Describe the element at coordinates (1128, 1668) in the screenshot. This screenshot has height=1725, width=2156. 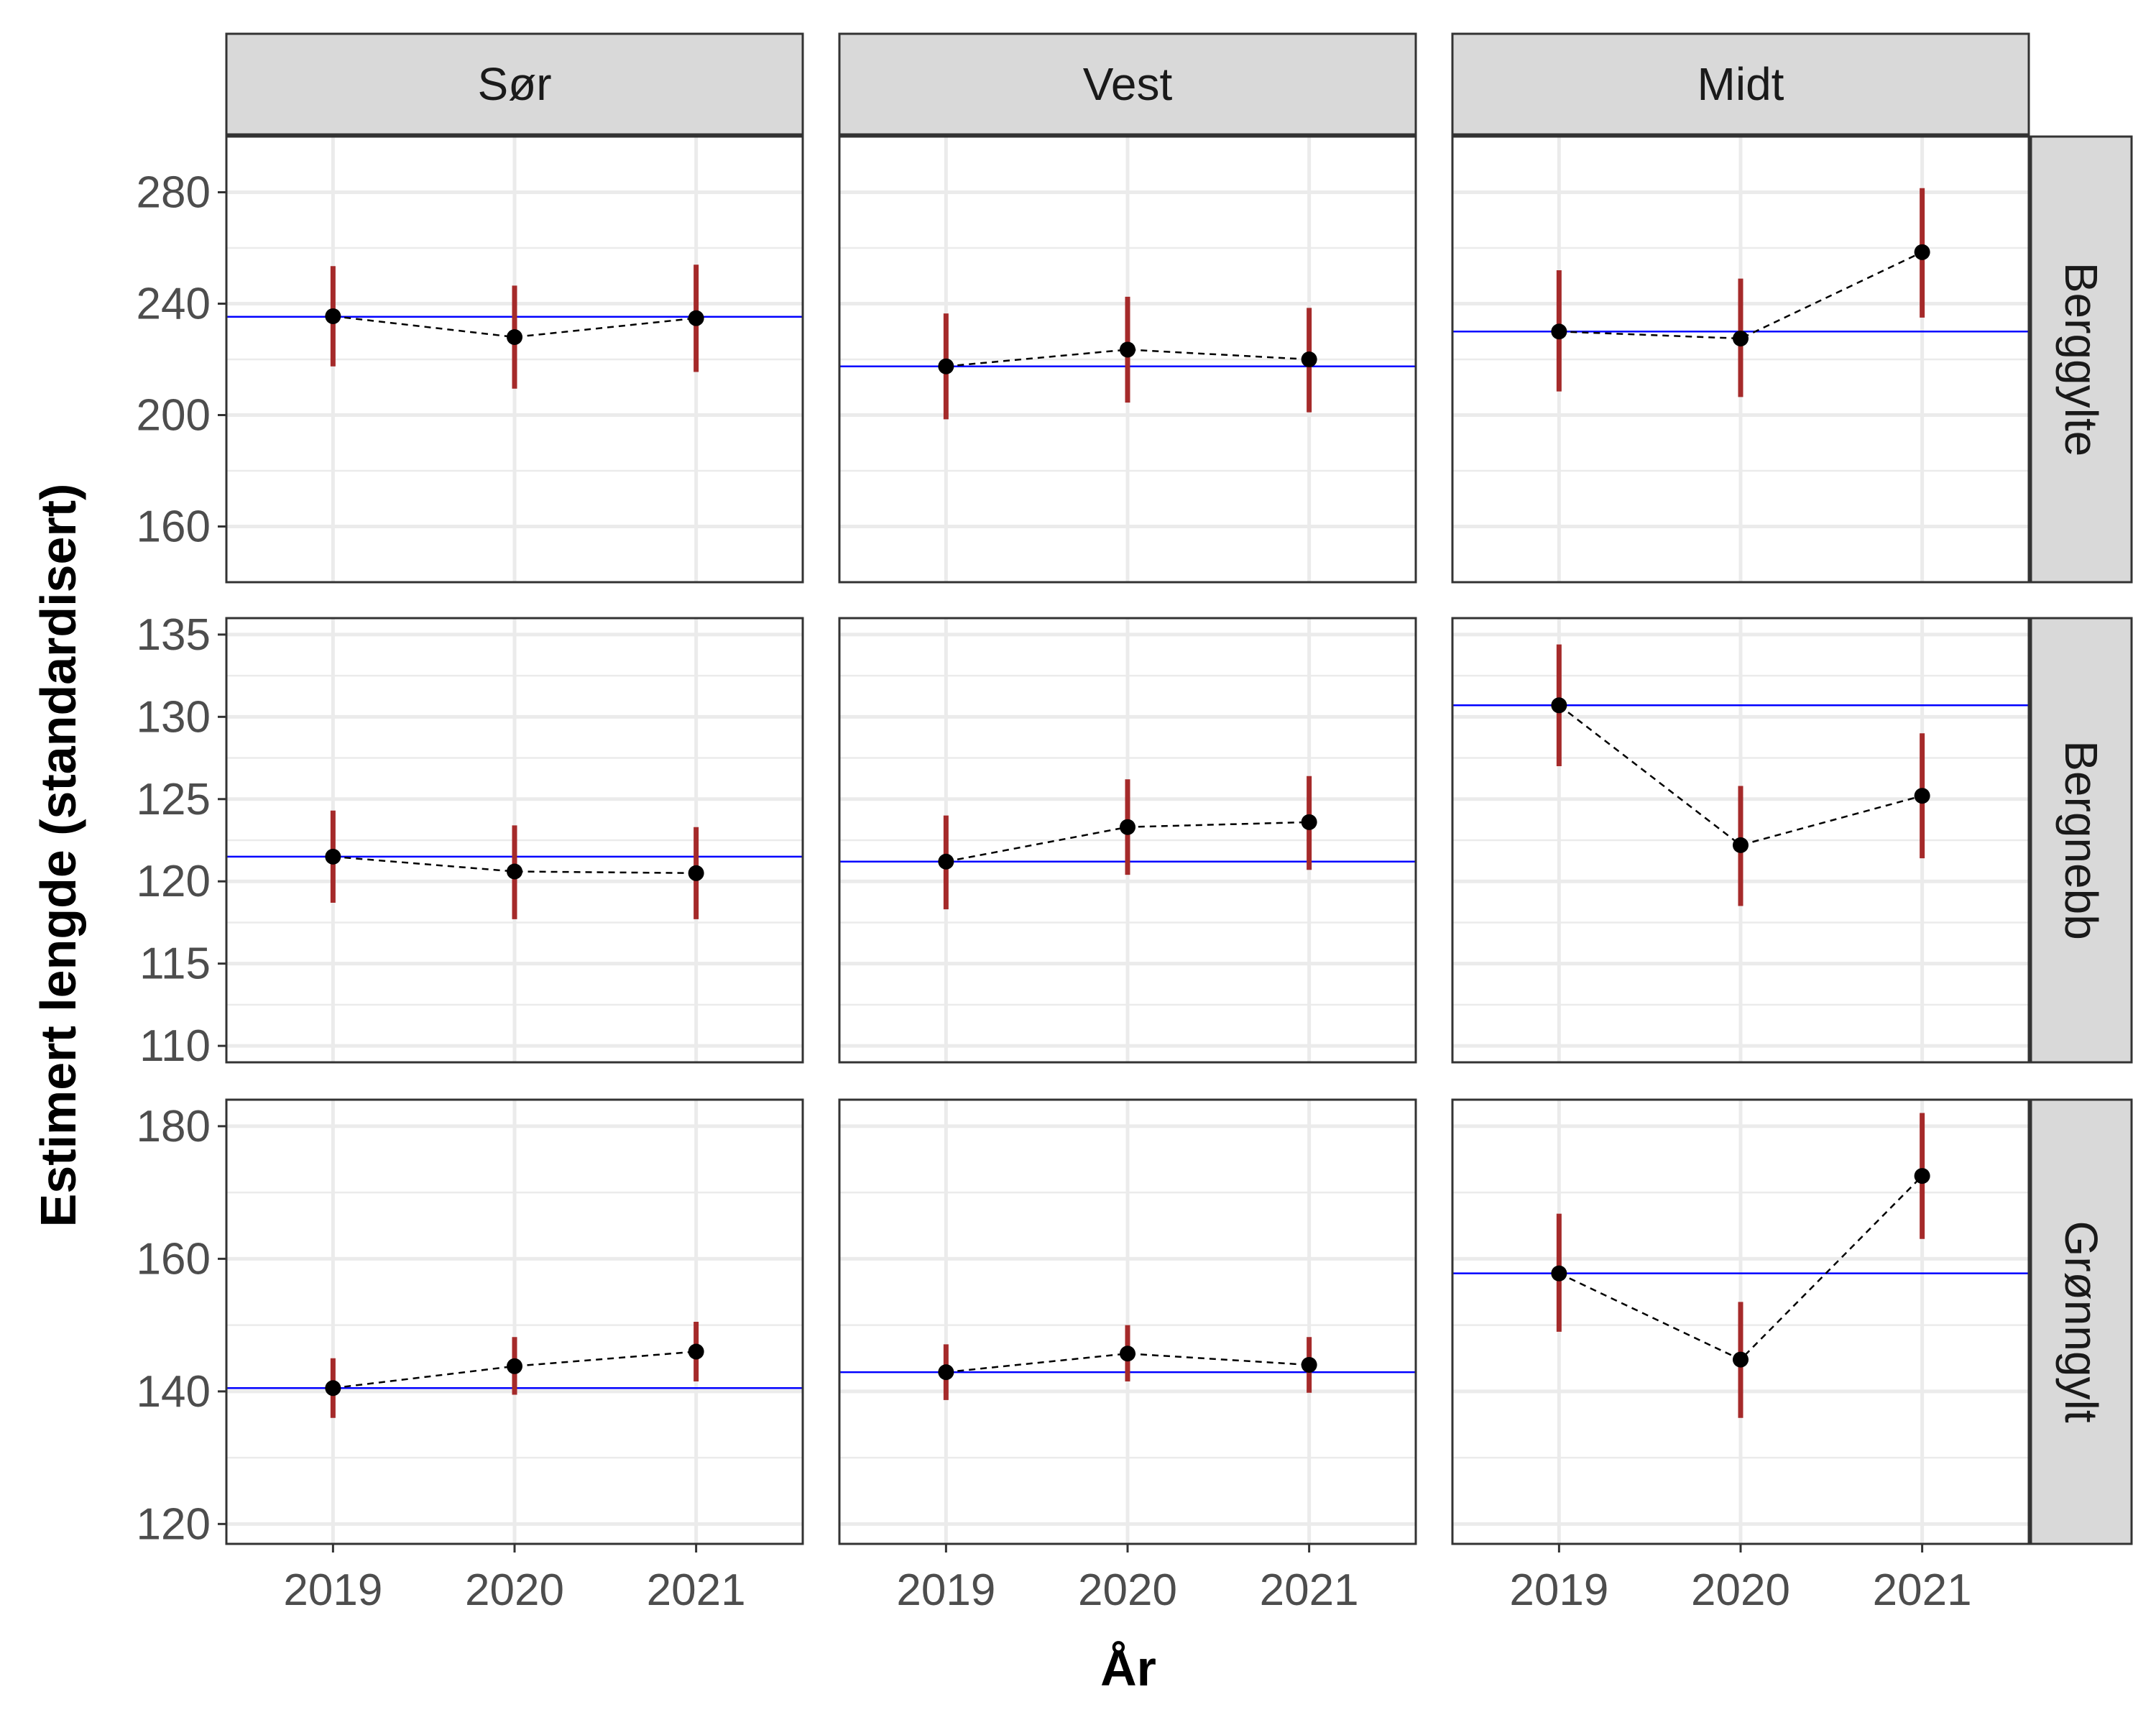
I see `x-axis-title: År` at that location.